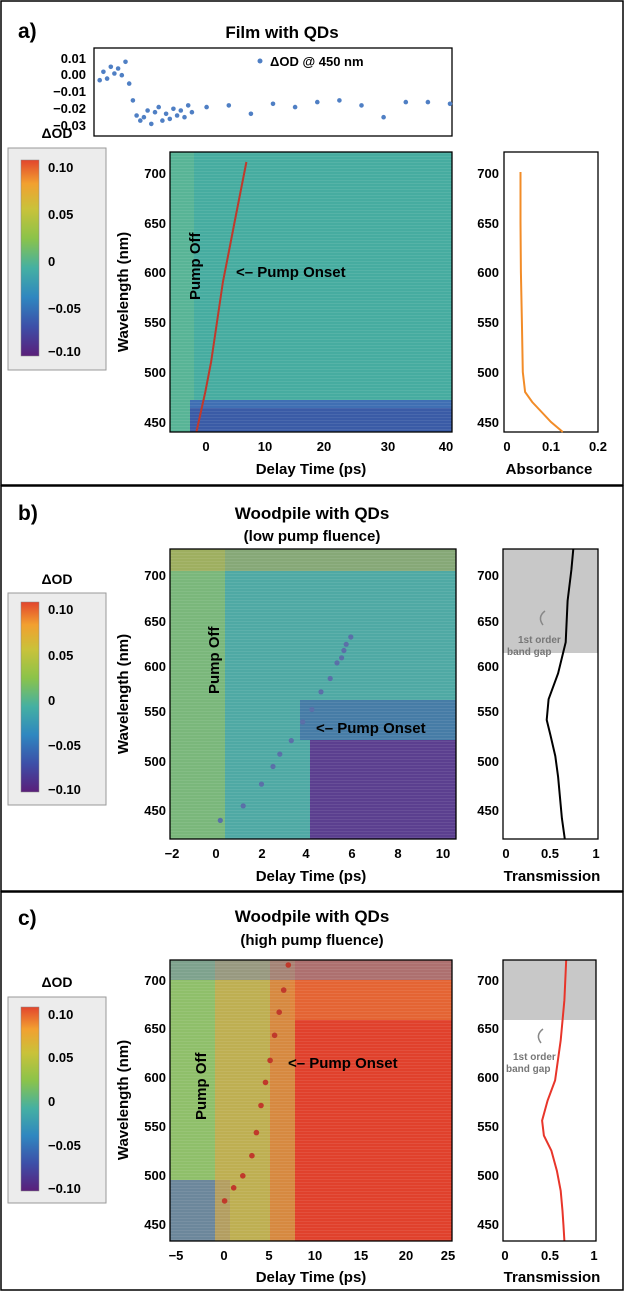 The width and height of the screenshot is (624, 1296). What do you see at coordinates (215, 853) in the screenshot?
I see `heatmap-b-xtick-2: 0` at bounding box center [215, 853].